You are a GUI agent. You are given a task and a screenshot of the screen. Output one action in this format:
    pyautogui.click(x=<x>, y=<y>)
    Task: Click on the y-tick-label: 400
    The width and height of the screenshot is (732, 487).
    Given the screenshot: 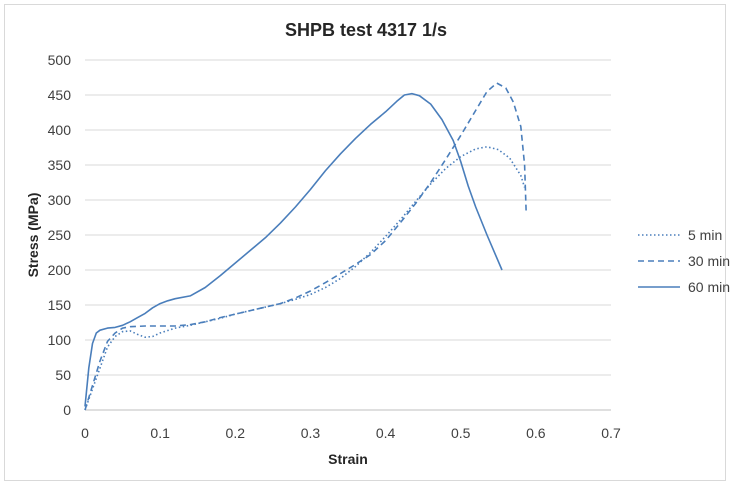 What is the action you would take?
    pyautogui.click(x=60, y=130)
    